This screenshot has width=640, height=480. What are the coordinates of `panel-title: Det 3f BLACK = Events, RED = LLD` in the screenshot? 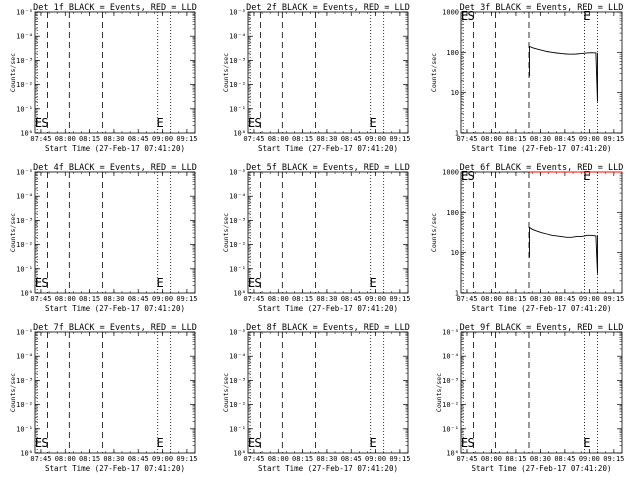 It's located at (542, 8).